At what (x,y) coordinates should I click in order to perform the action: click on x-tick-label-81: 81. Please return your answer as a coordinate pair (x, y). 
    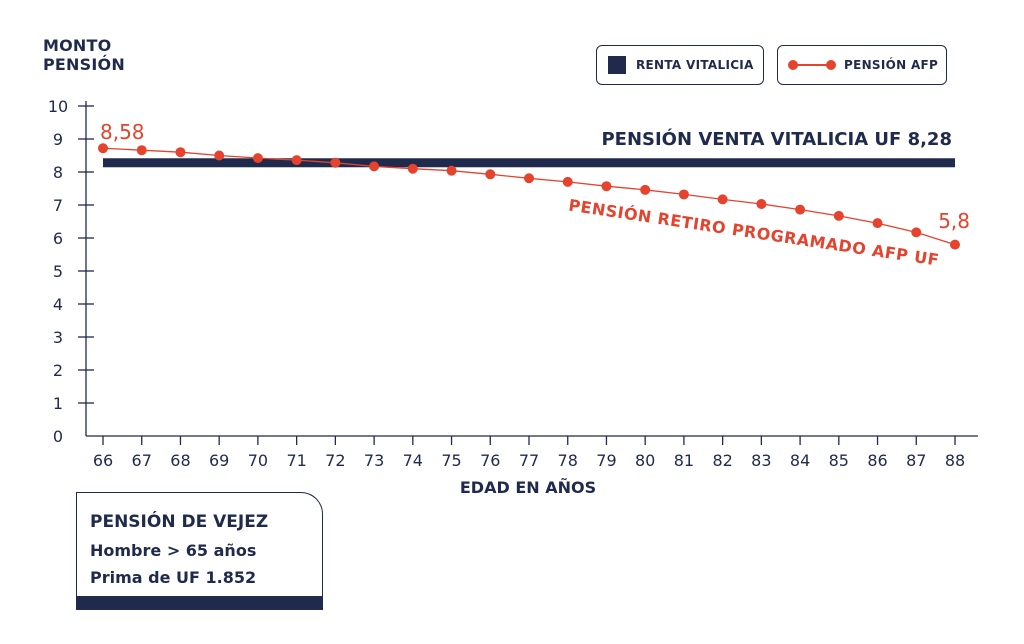
    Looking at the image, I should click on (684, 460).